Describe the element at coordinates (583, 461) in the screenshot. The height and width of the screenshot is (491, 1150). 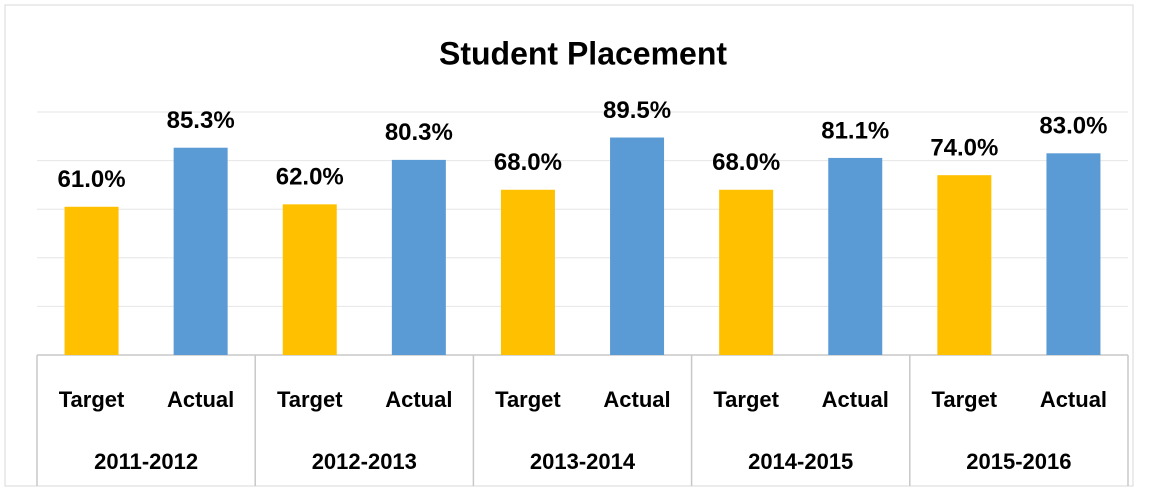
I see `group-label: 2013-2014` at that location.